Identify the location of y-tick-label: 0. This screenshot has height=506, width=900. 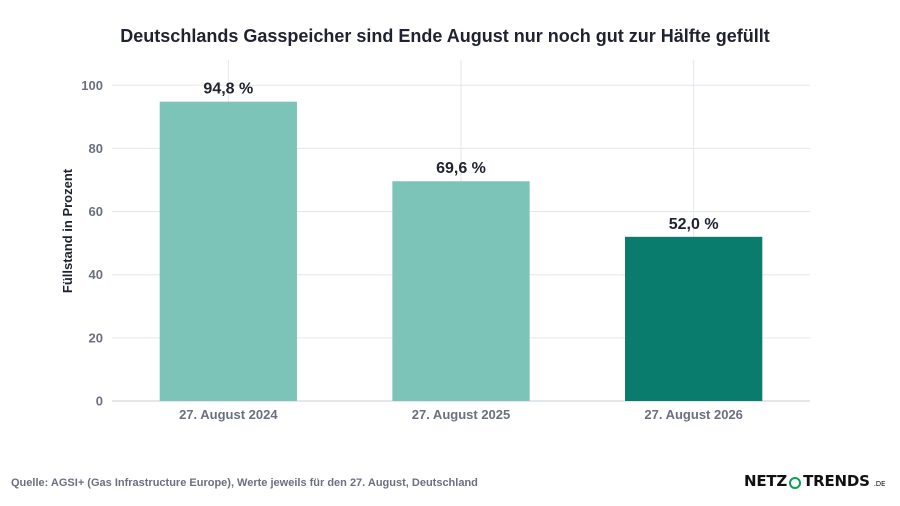
(99, 401).